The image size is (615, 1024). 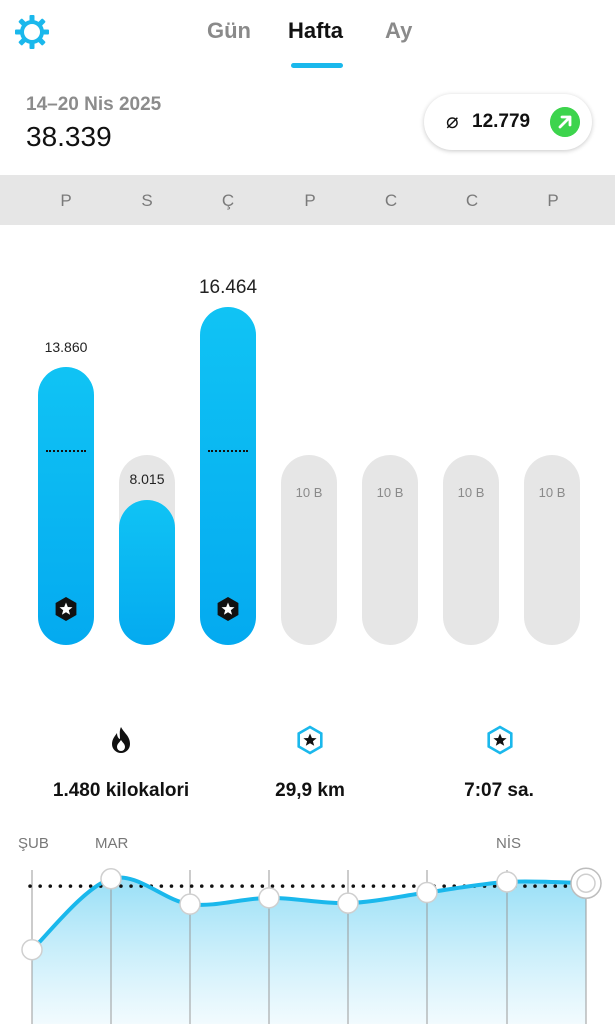 I want to click on tab-month: Ay, so click(x=399, y=30).